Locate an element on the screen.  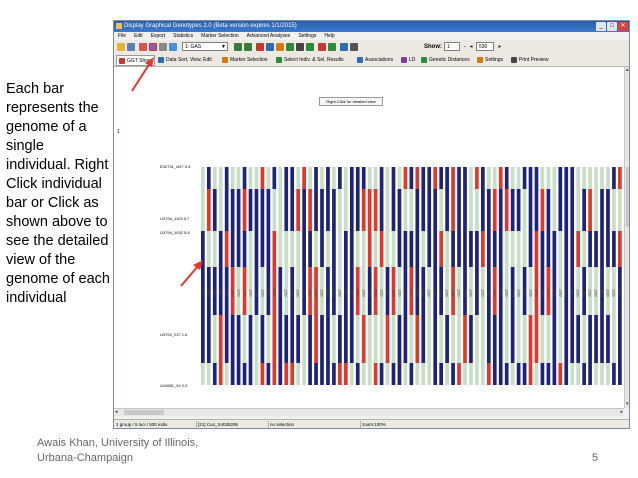
tab-marker-selection: Marker Selection is located at coordinates (245, 60).